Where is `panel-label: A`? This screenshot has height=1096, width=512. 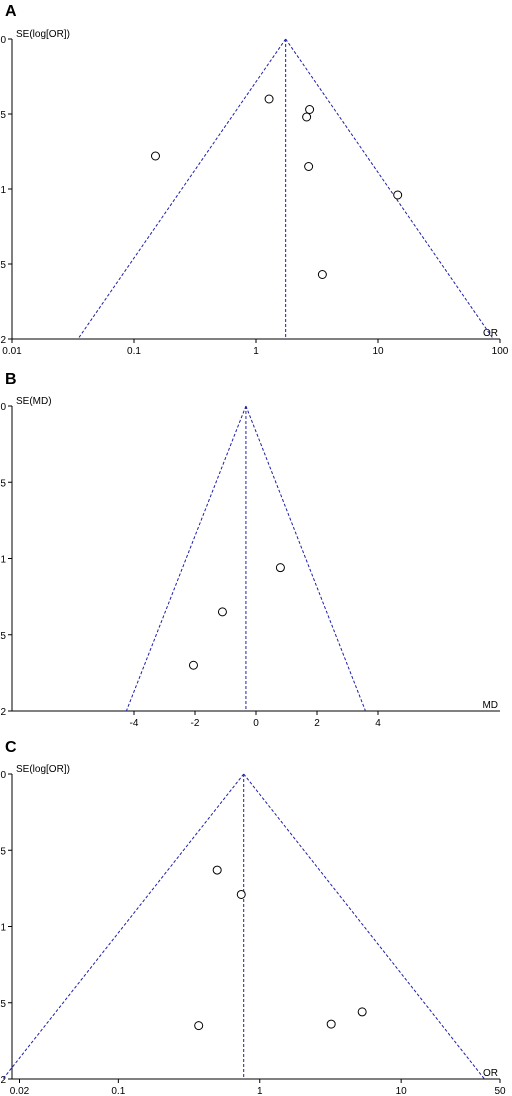
panel-label: A is located at coordinates (11, 11).